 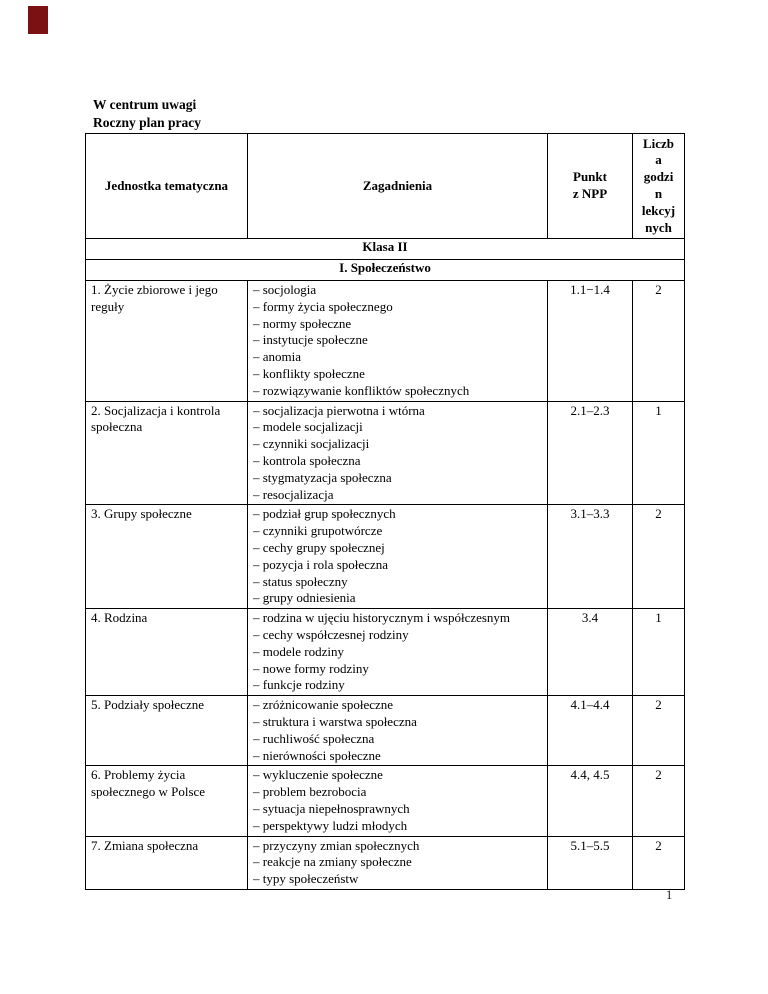 What do you see at coordinates (166, 186) in the screenshot?
I see `col-header-topic: Jednostka tematyczna` at bounding box center [166, 186].